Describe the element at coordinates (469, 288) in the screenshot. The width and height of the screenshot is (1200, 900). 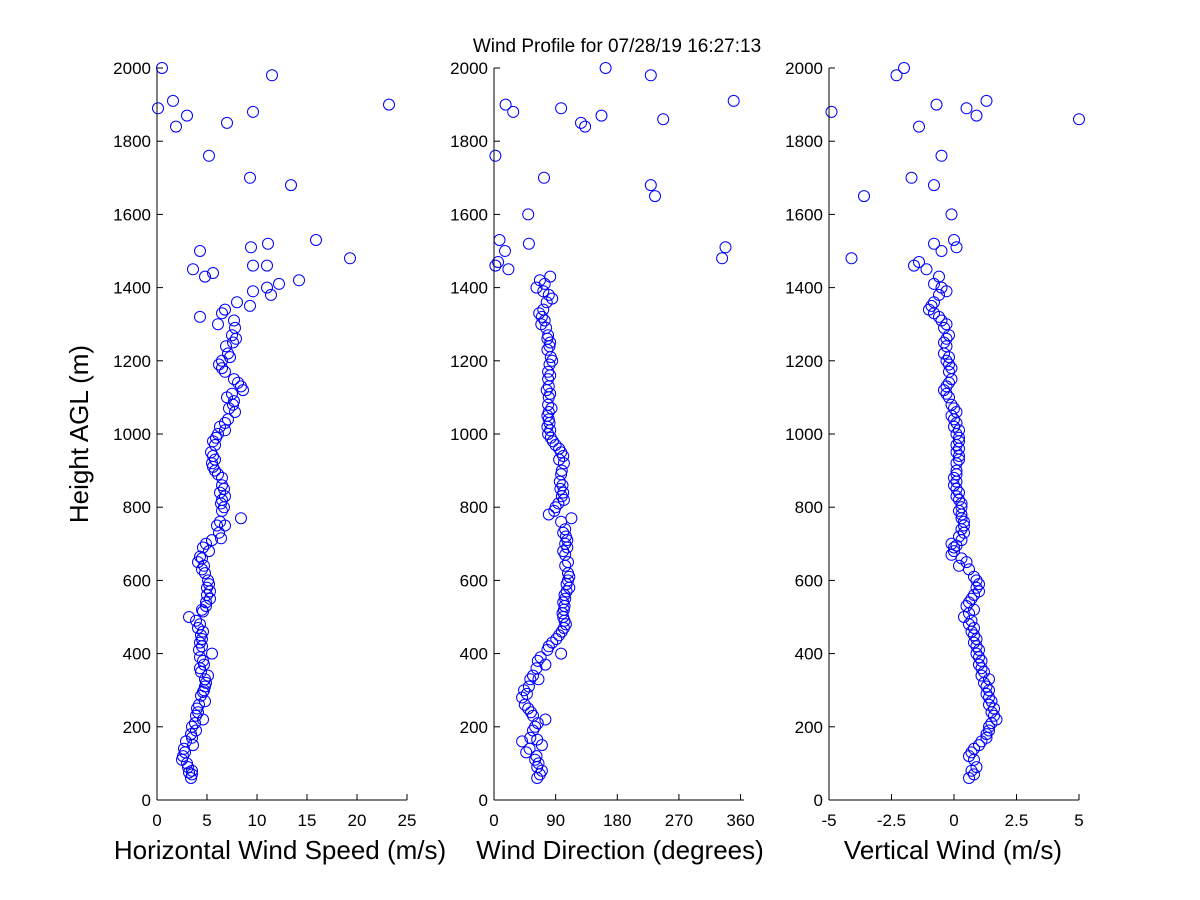
I see `direction-y-tick-label-7: 1400` at that location.